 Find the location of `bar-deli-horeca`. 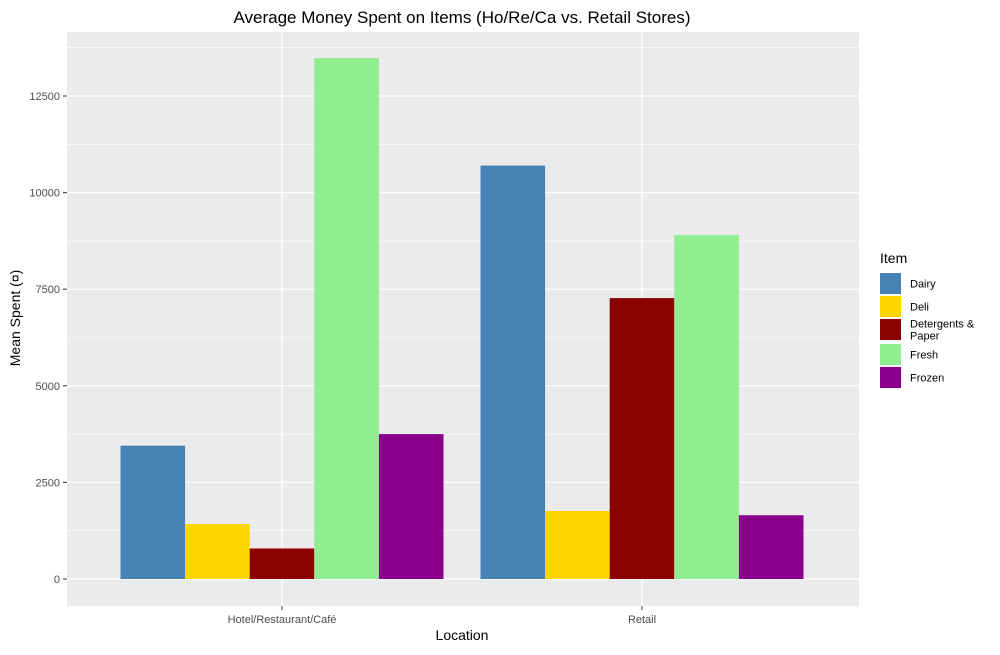

bar-deli-horeca is located at coordinates (217, 551).